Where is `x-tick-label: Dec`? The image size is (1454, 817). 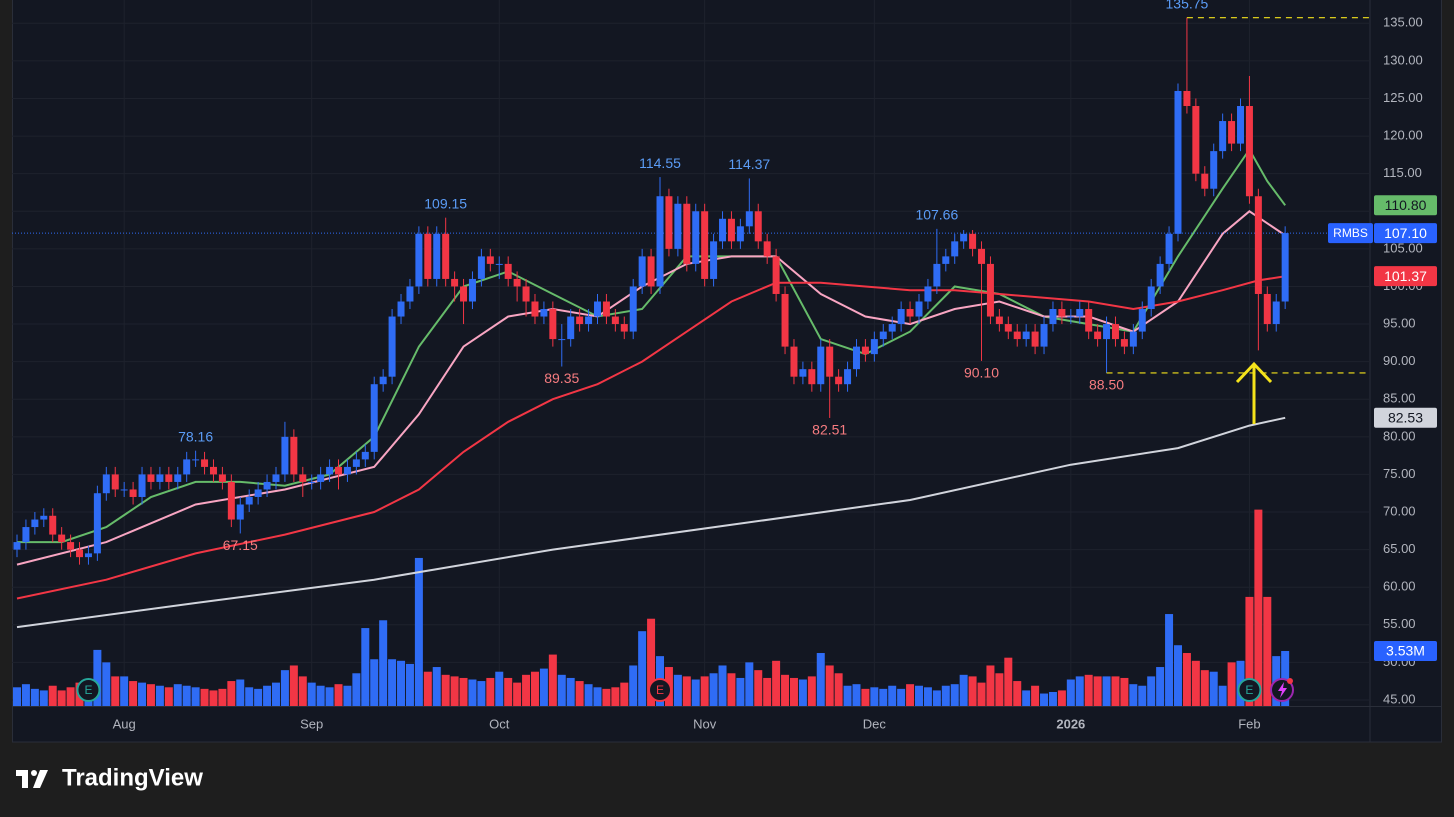
x-tick-label: Dec is located at coordinates (875, 723).